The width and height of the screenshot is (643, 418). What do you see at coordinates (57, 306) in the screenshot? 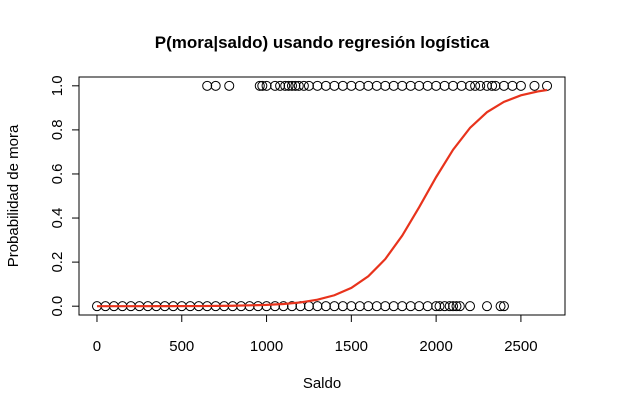
I see `y-tick-label: 0.0` at bounding box center [57, 306].